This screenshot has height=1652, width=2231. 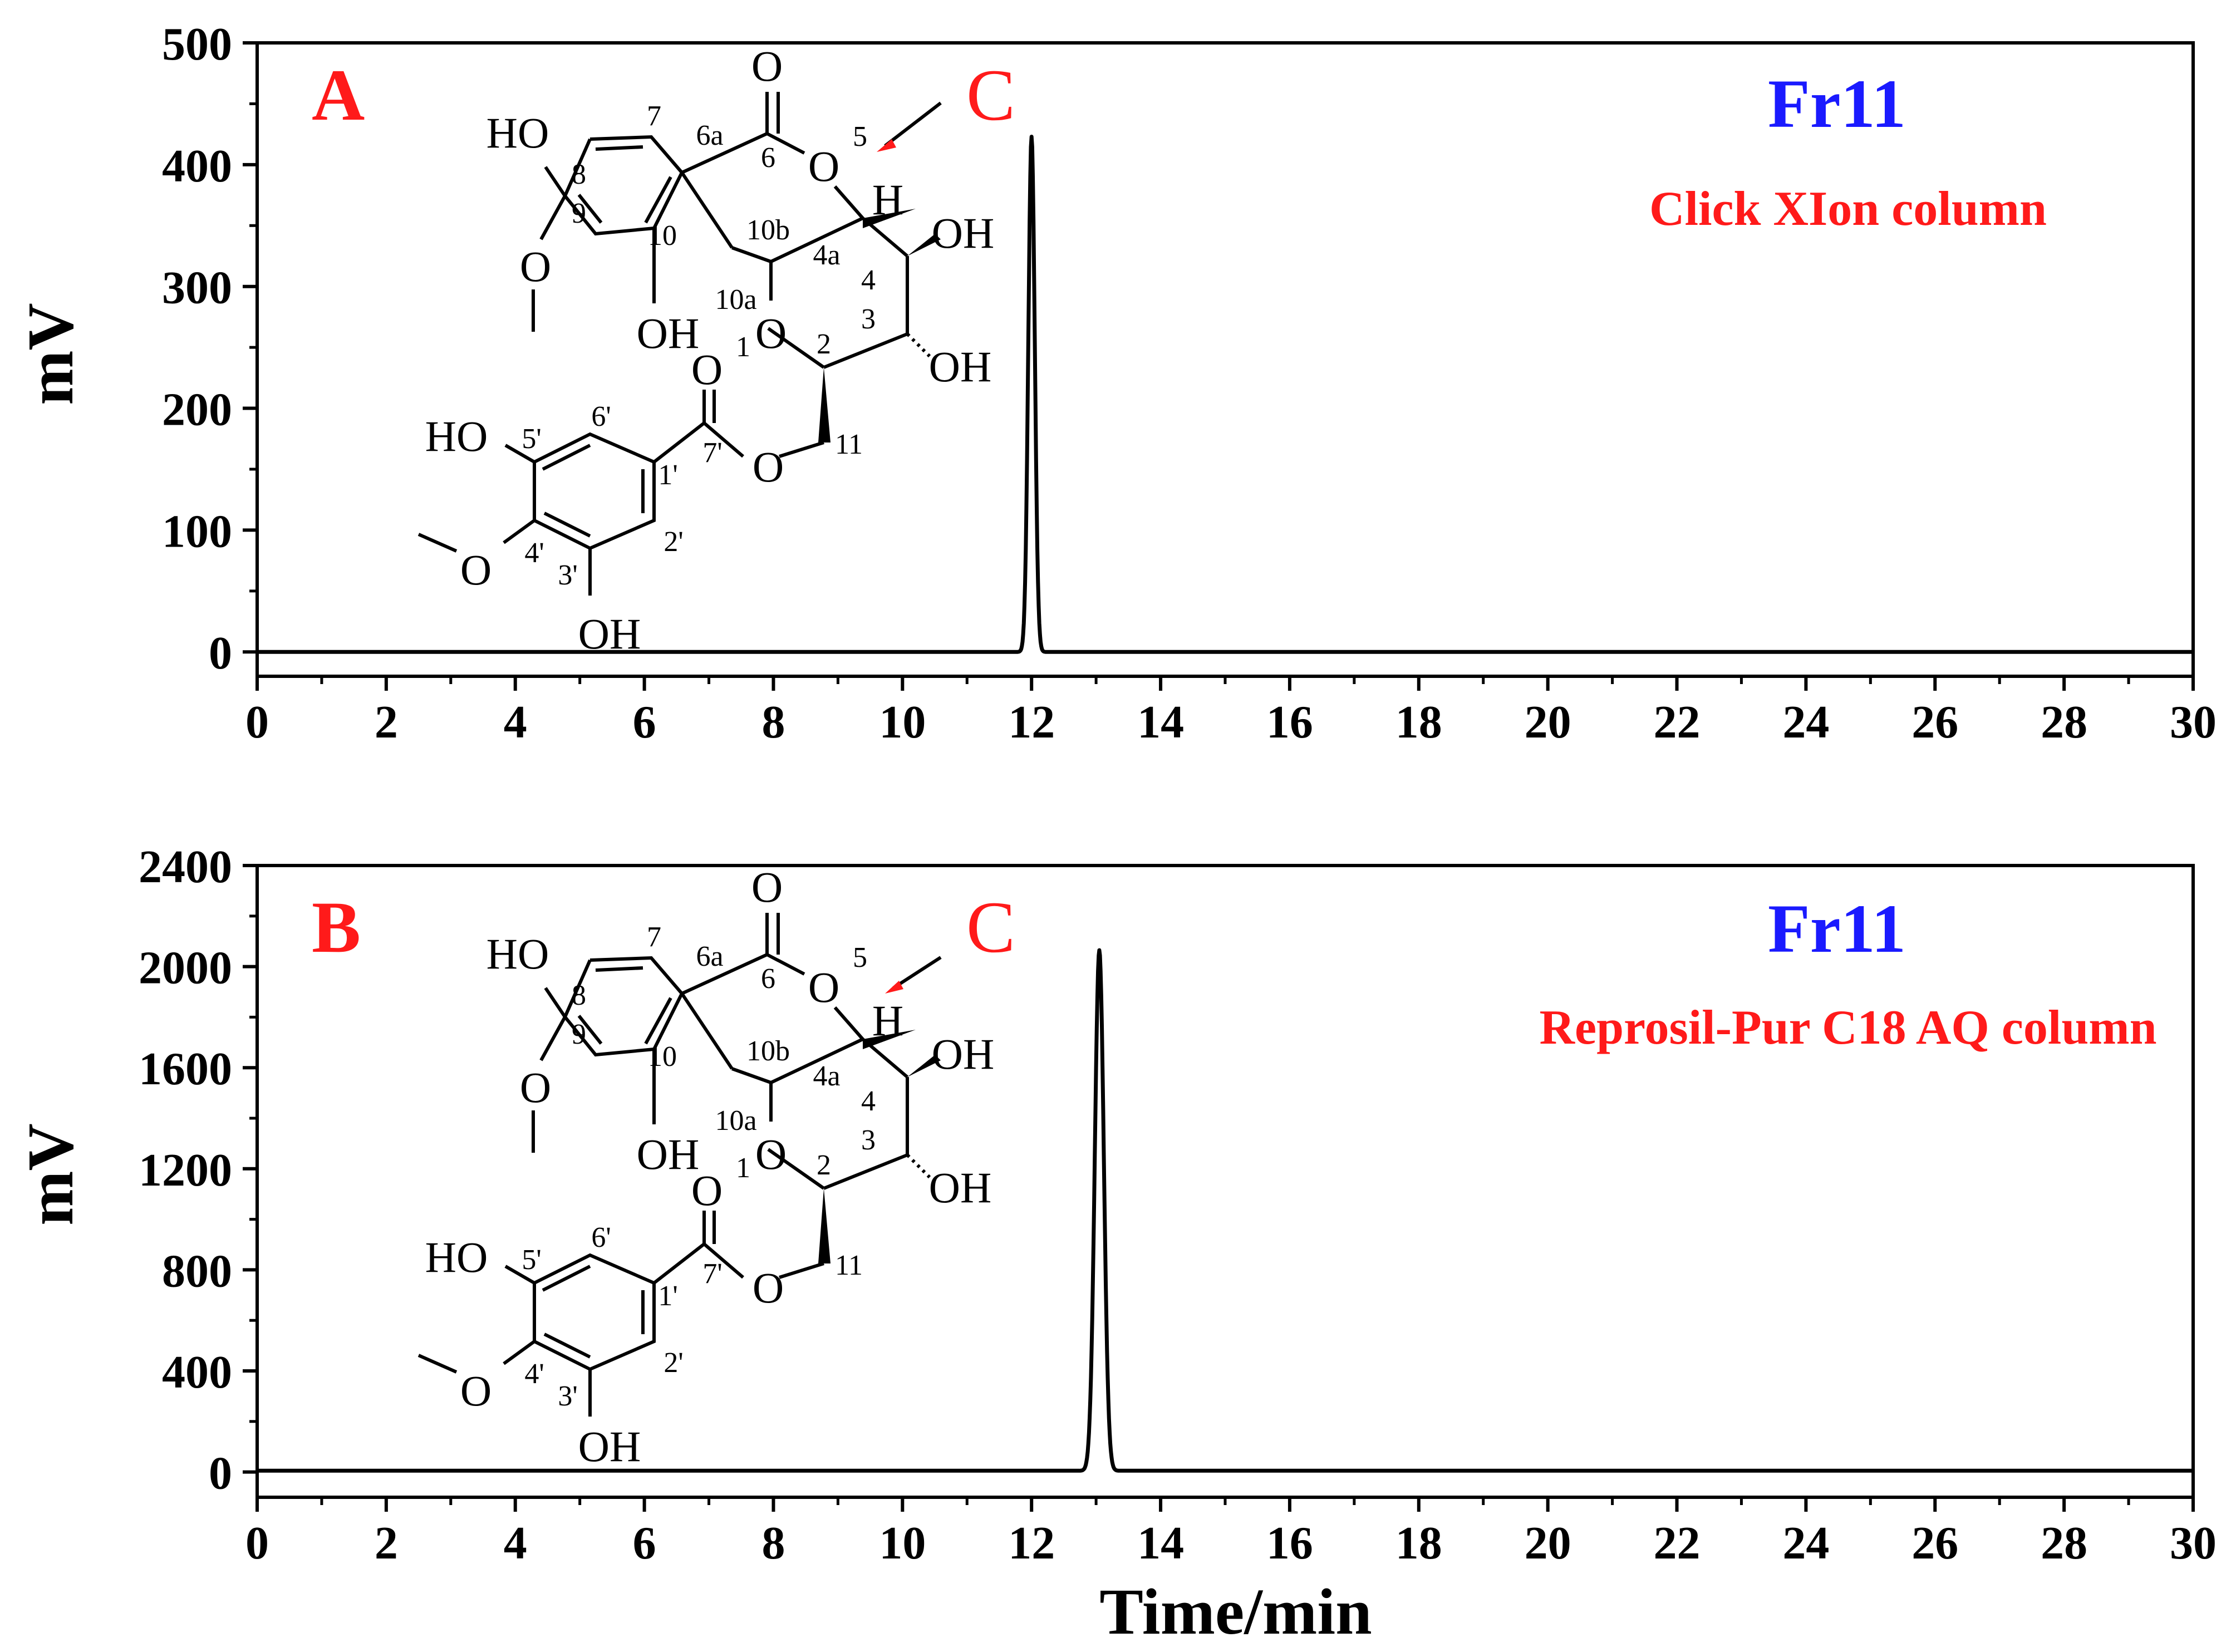 What do you see at coordinates (51, 354) in the screenshot?
I see `y-axis-label: mV` at bounding box center [51, 354].